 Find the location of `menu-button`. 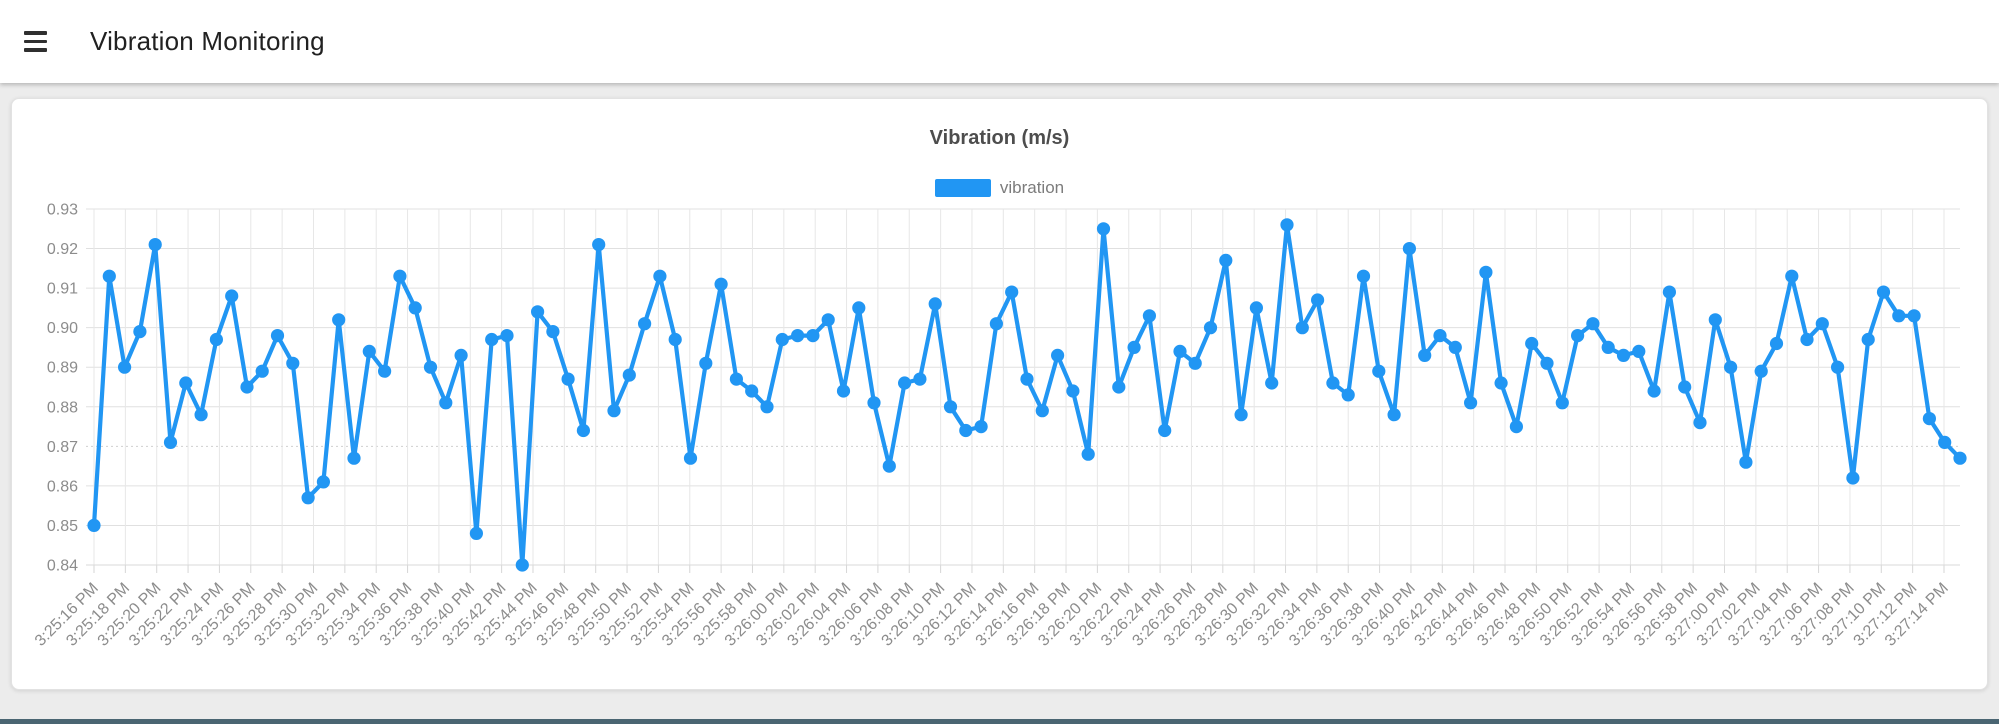

menu-button is located at coordinates (35, 42).